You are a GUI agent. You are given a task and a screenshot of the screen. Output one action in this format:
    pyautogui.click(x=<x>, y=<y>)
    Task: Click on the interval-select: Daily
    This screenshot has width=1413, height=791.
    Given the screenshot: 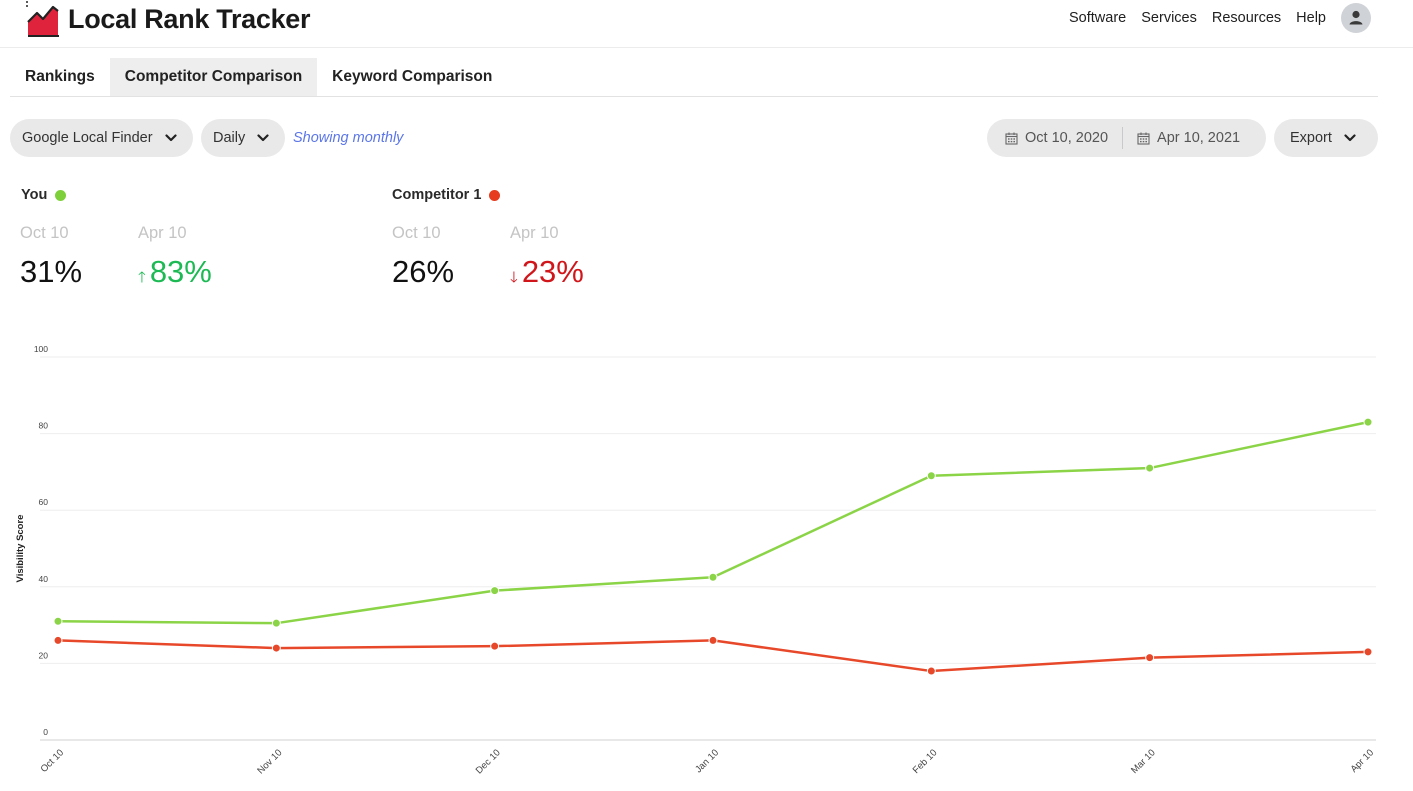 What is the action you would take?
    pyautogui.click(x=243, y=138)
    